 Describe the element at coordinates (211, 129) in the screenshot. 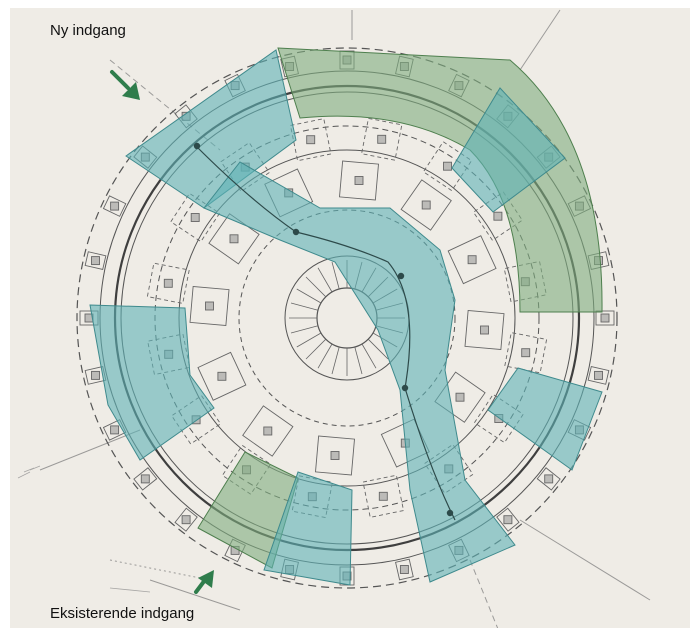

I see `teal-zone-top-left` at that location.